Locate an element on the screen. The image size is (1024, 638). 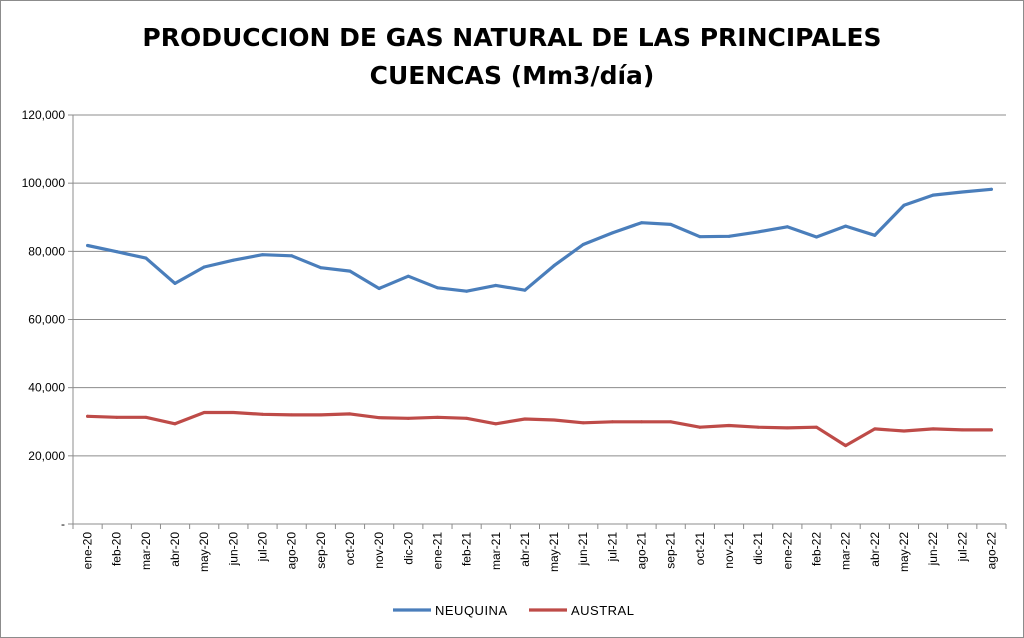
y-tick-label: 100,000 is located at coordinates (44, 183).